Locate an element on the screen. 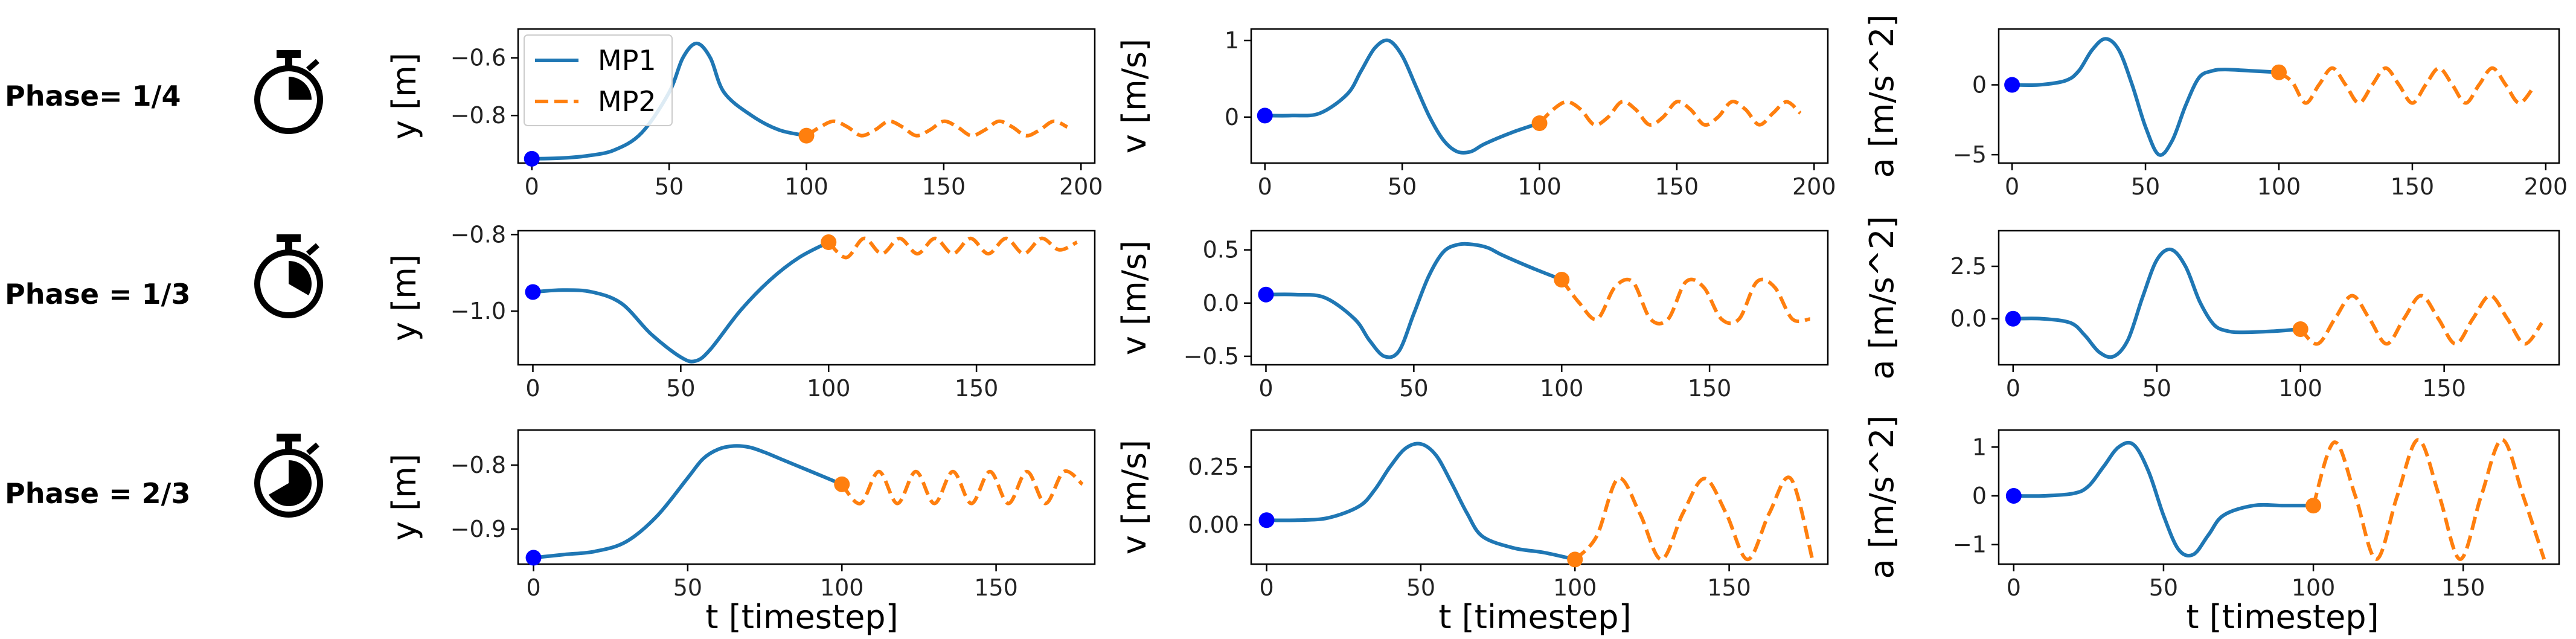 The image size is (2576, 639). chart-panel: 0 50 100 150 200 0 1 v [m/s] is located at coordinates (1475, 113).